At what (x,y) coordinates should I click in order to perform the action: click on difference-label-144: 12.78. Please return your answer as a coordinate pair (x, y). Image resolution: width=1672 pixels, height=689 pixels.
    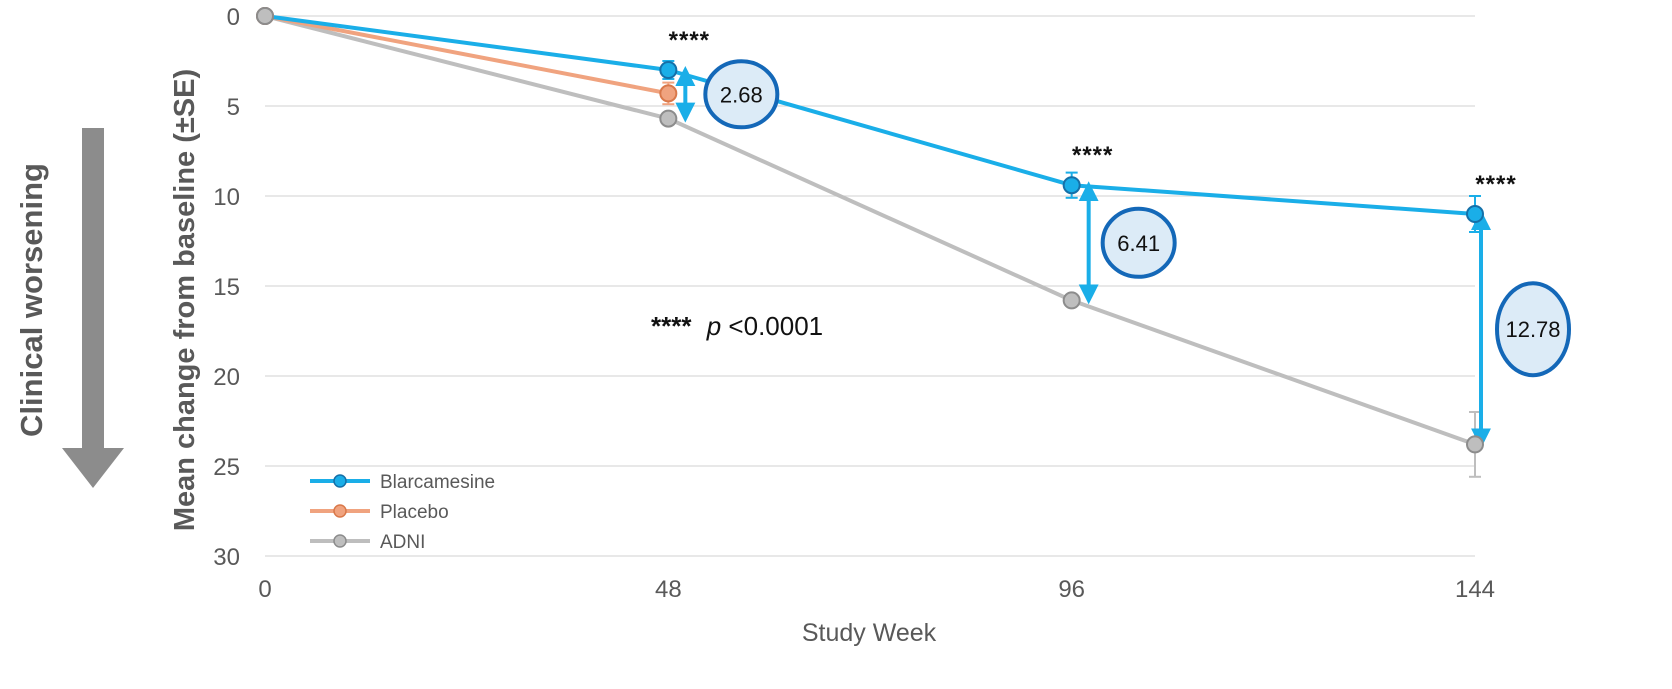
    Looking at the image, I should click on (1532, 329).